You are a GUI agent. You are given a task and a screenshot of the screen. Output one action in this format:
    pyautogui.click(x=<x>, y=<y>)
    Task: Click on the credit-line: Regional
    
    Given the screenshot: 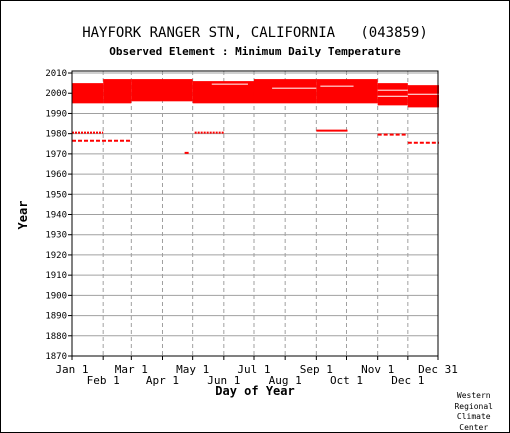 What is the action you would take?
    pyautogui.click(x=473, y=406)
    